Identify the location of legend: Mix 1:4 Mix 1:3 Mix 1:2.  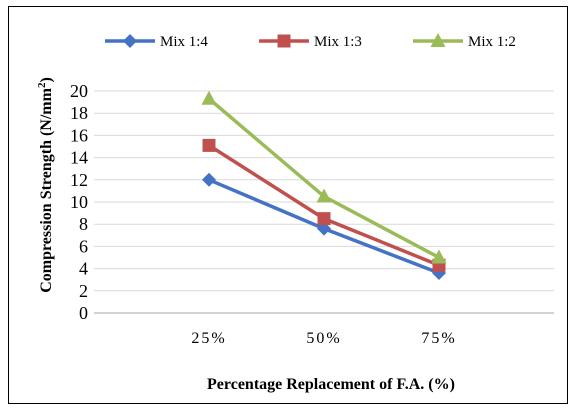
(310, 41).